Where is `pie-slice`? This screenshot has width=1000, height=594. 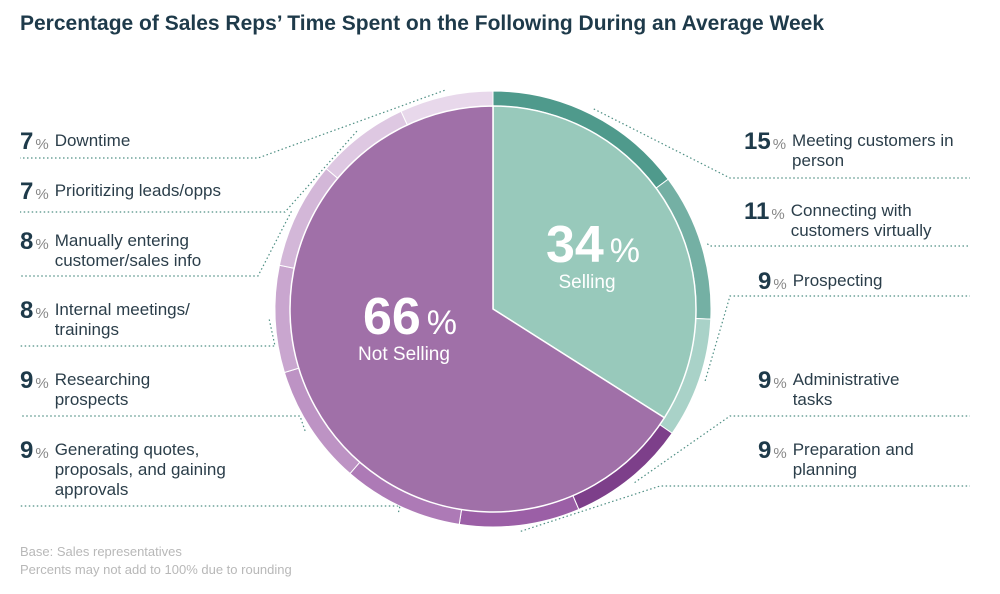
pie-slice is located at coordinates (594, 262).